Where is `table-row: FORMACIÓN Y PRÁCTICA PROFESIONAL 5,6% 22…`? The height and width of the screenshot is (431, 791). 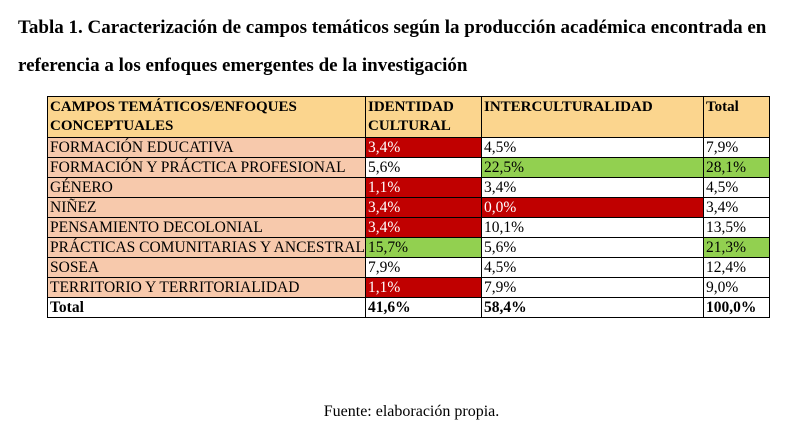
table-row: FORMACIÓN Y PRÁCTICA PROFESIONAL 5,6% 22… is located at coordinates (408, 167).